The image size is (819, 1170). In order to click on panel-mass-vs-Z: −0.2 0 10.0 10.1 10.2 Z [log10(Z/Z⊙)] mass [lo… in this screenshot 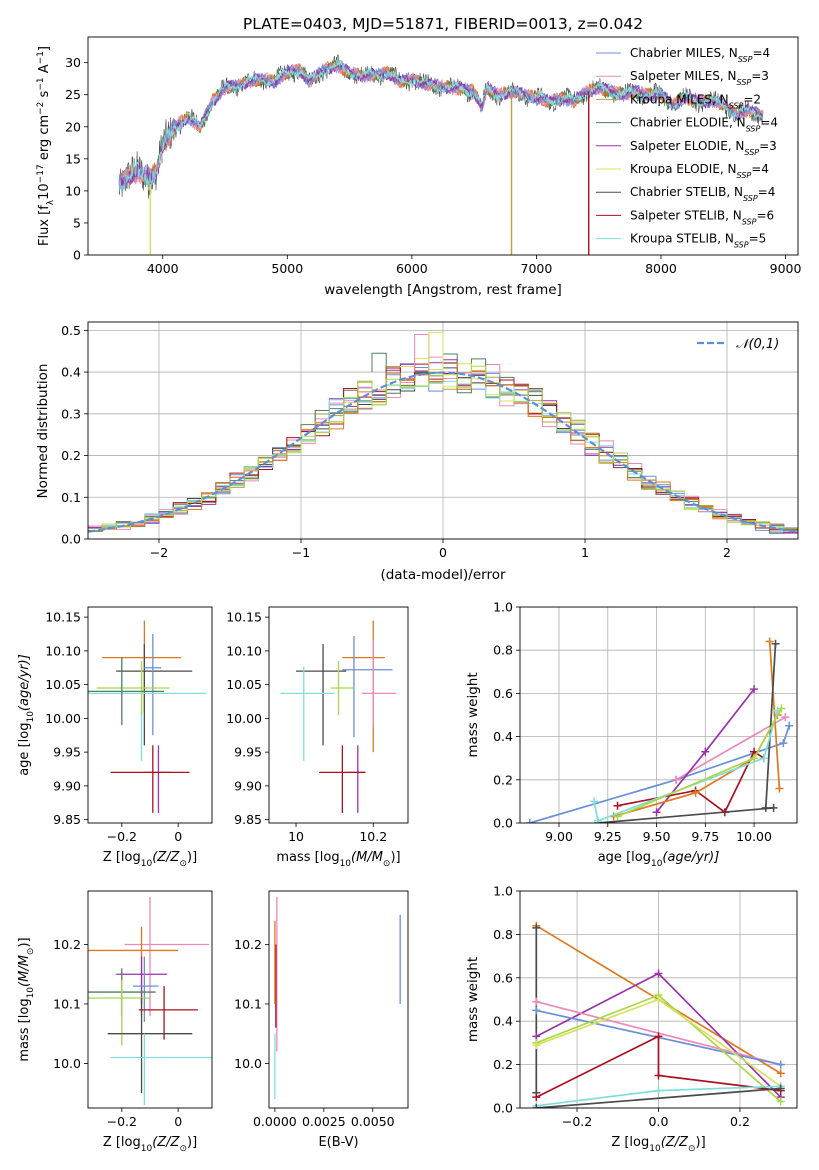, I will do `click(115, 1022)`.